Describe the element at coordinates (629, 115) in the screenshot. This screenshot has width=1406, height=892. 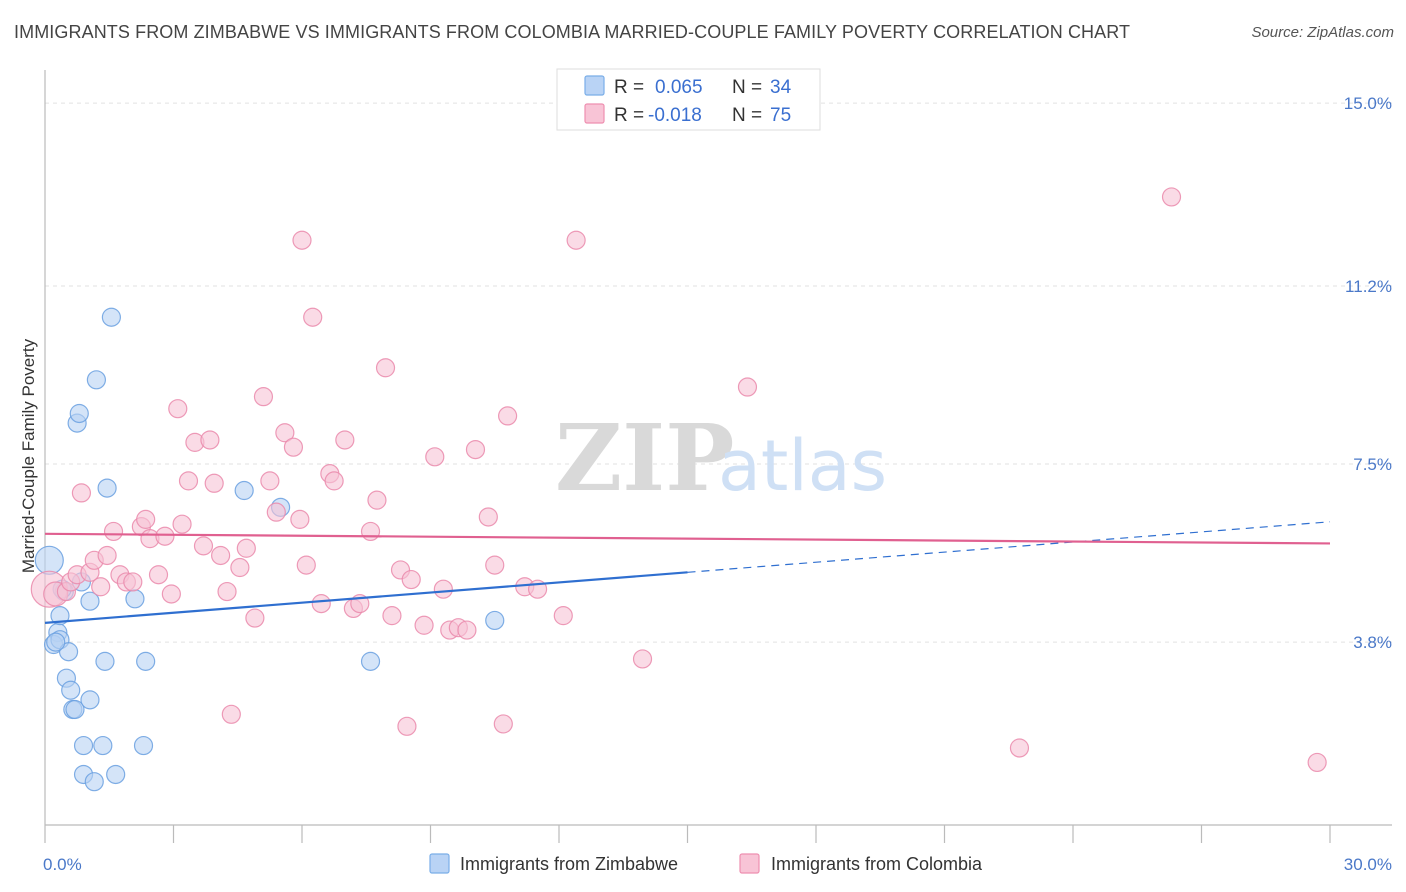
I see `legend-r-label-colombia: R =` at that location.